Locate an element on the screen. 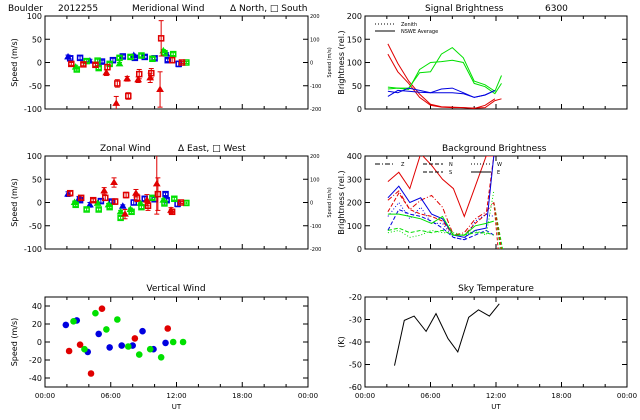 The image size is (640, 420). zonal-frame is located at coordinates (176, 202).